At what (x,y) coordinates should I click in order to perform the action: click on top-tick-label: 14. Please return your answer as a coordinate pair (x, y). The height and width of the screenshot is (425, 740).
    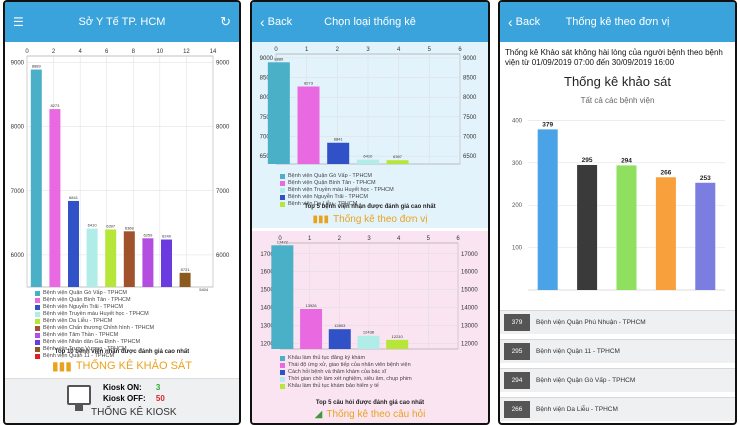
    Looking at the image, I should click on (213, 52).